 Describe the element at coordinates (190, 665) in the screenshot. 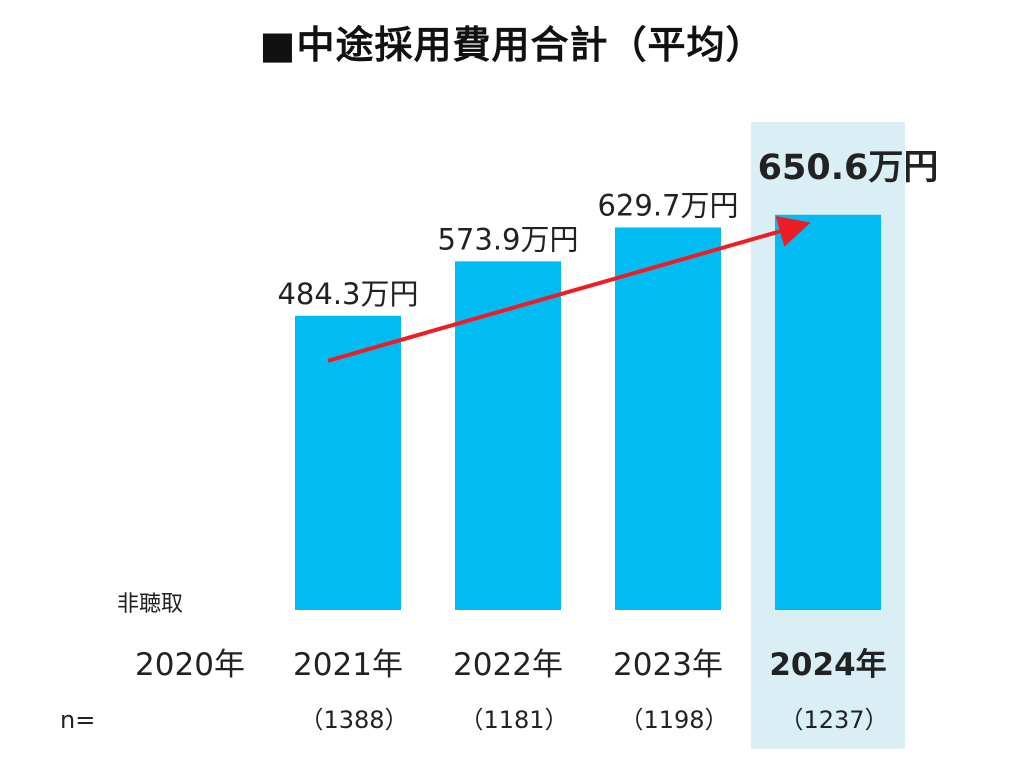

I see `category-label: 2020年` at that location.